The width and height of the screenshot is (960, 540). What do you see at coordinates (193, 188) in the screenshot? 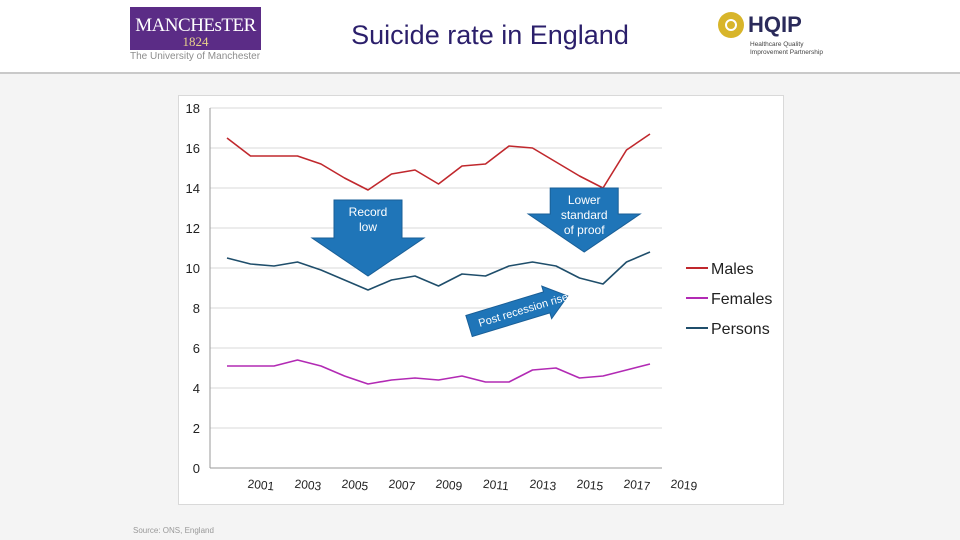
I see `y-tick-label: 14` at bounding box center [193, 188].